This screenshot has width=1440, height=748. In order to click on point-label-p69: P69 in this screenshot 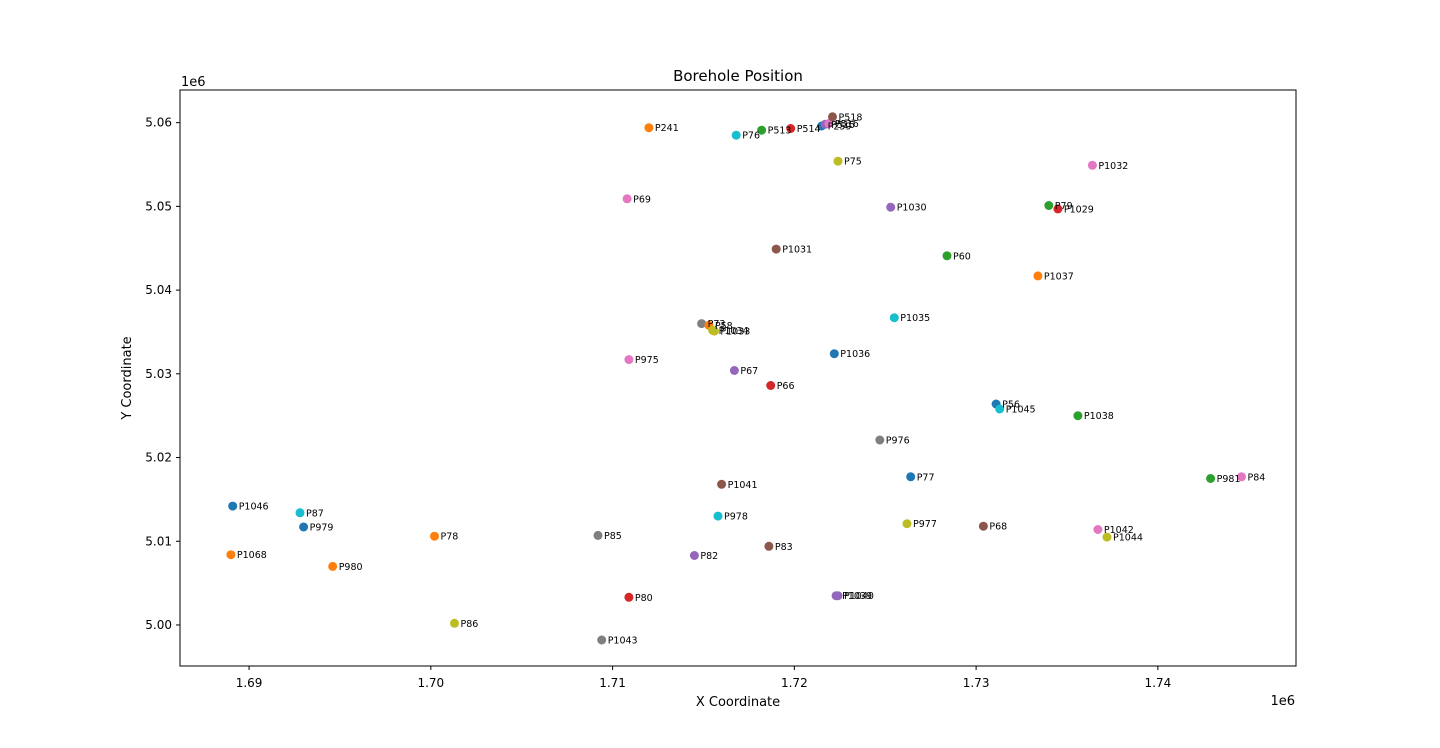, I will do `click(642, 199)`.